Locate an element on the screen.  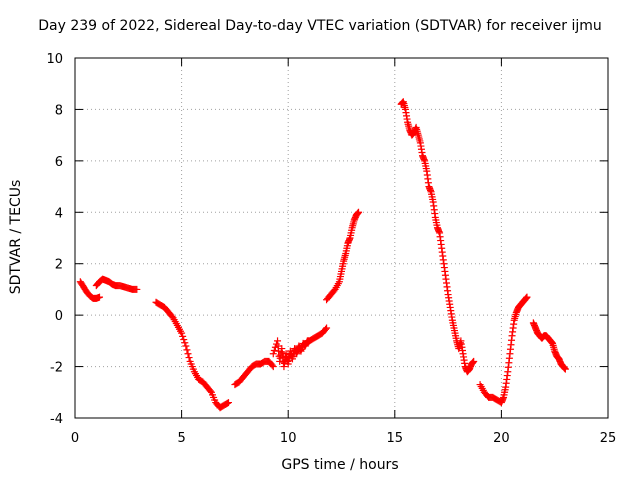
y-tick-label: 4 is located at coordinates (59, 213).